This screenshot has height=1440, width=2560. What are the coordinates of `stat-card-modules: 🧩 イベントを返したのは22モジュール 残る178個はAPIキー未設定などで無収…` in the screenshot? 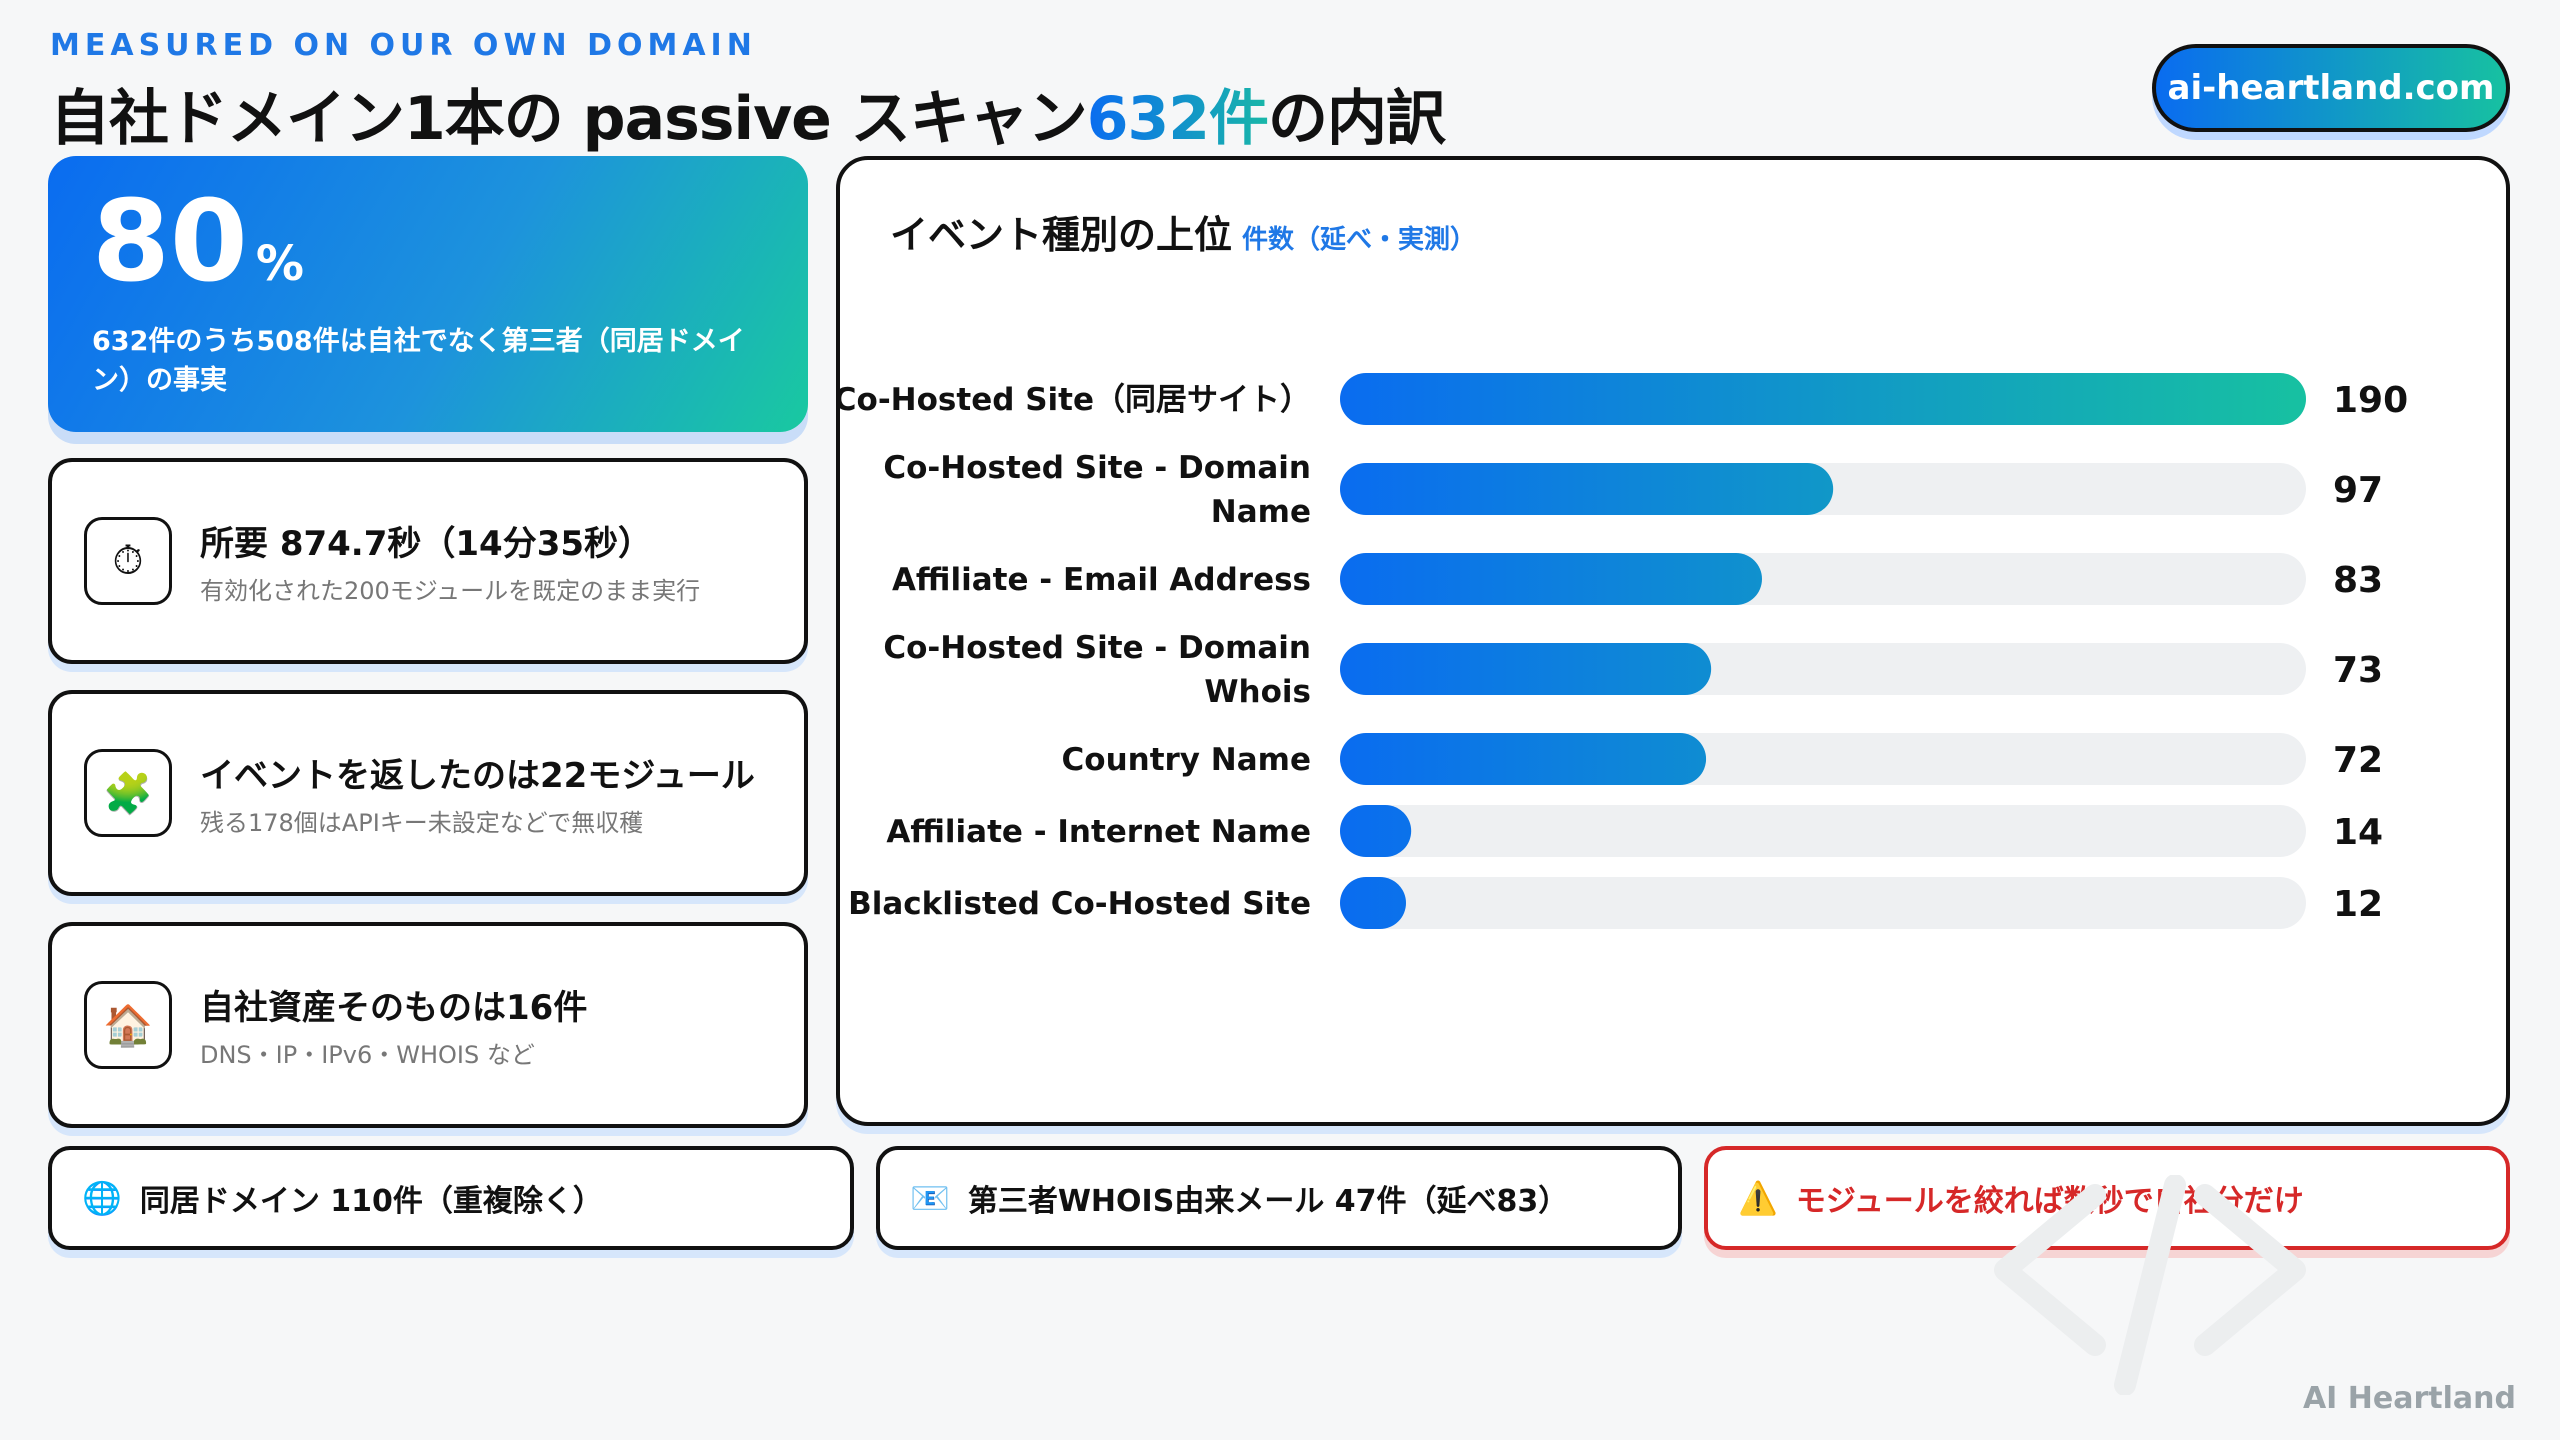 It's located at (428, 793).